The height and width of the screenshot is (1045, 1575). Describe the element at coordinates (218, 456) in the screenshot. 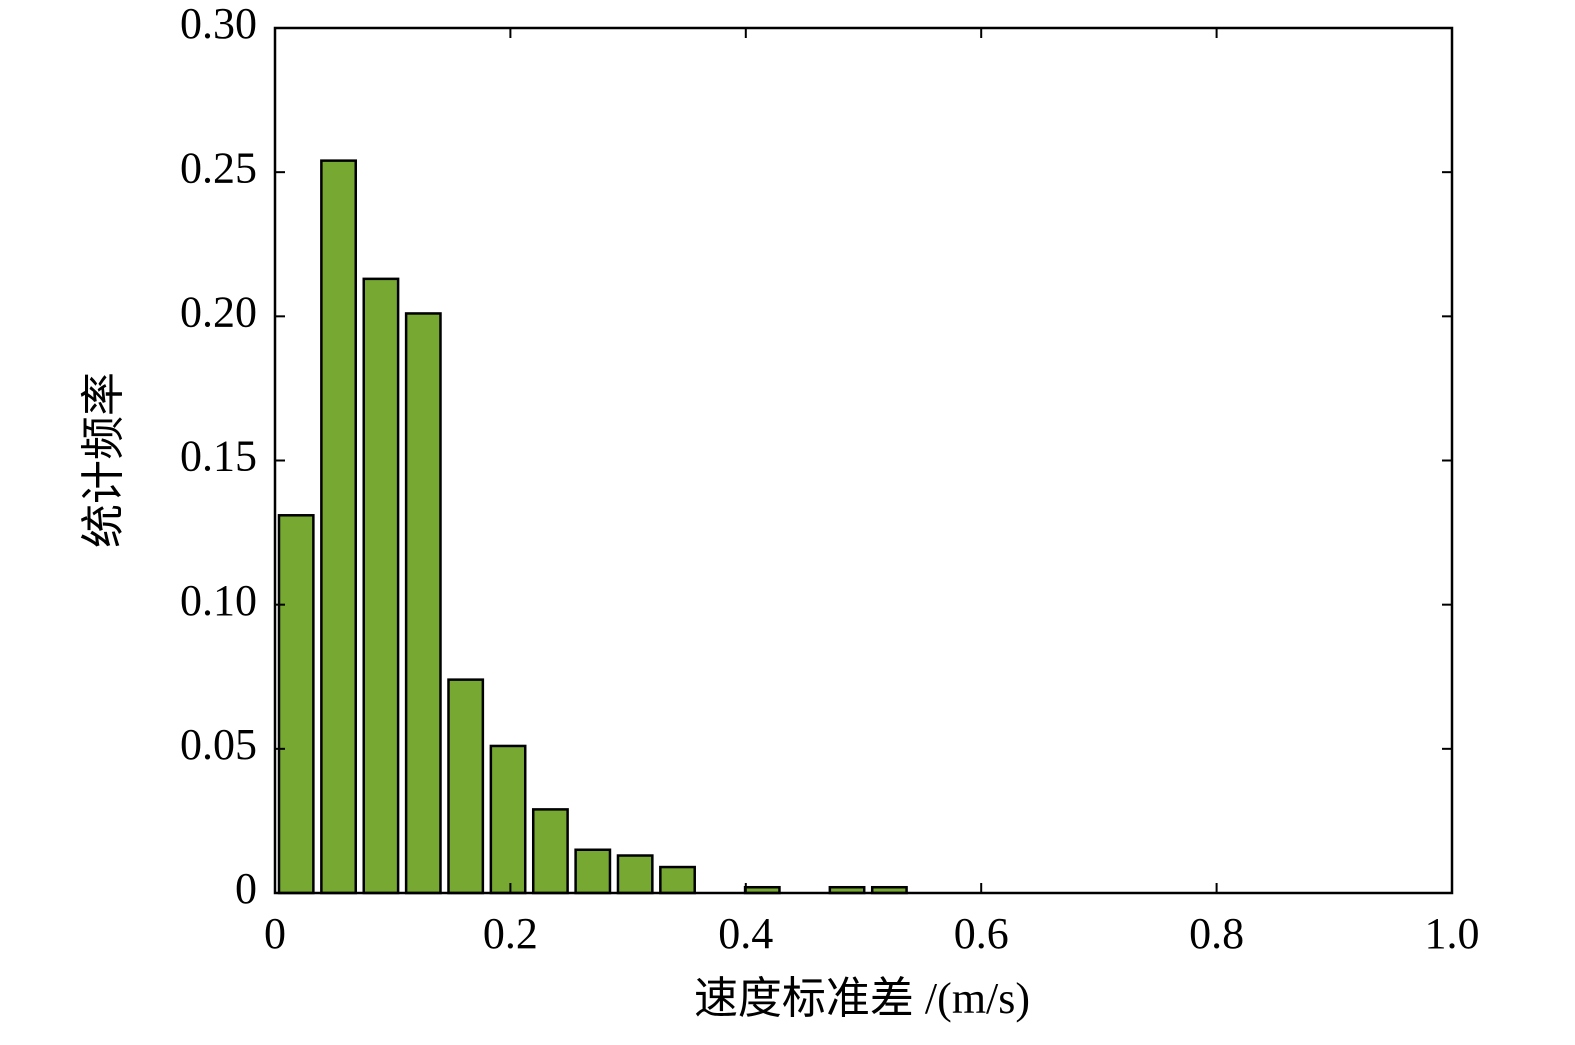

I see `y-tick-label: 0.15` at that location.